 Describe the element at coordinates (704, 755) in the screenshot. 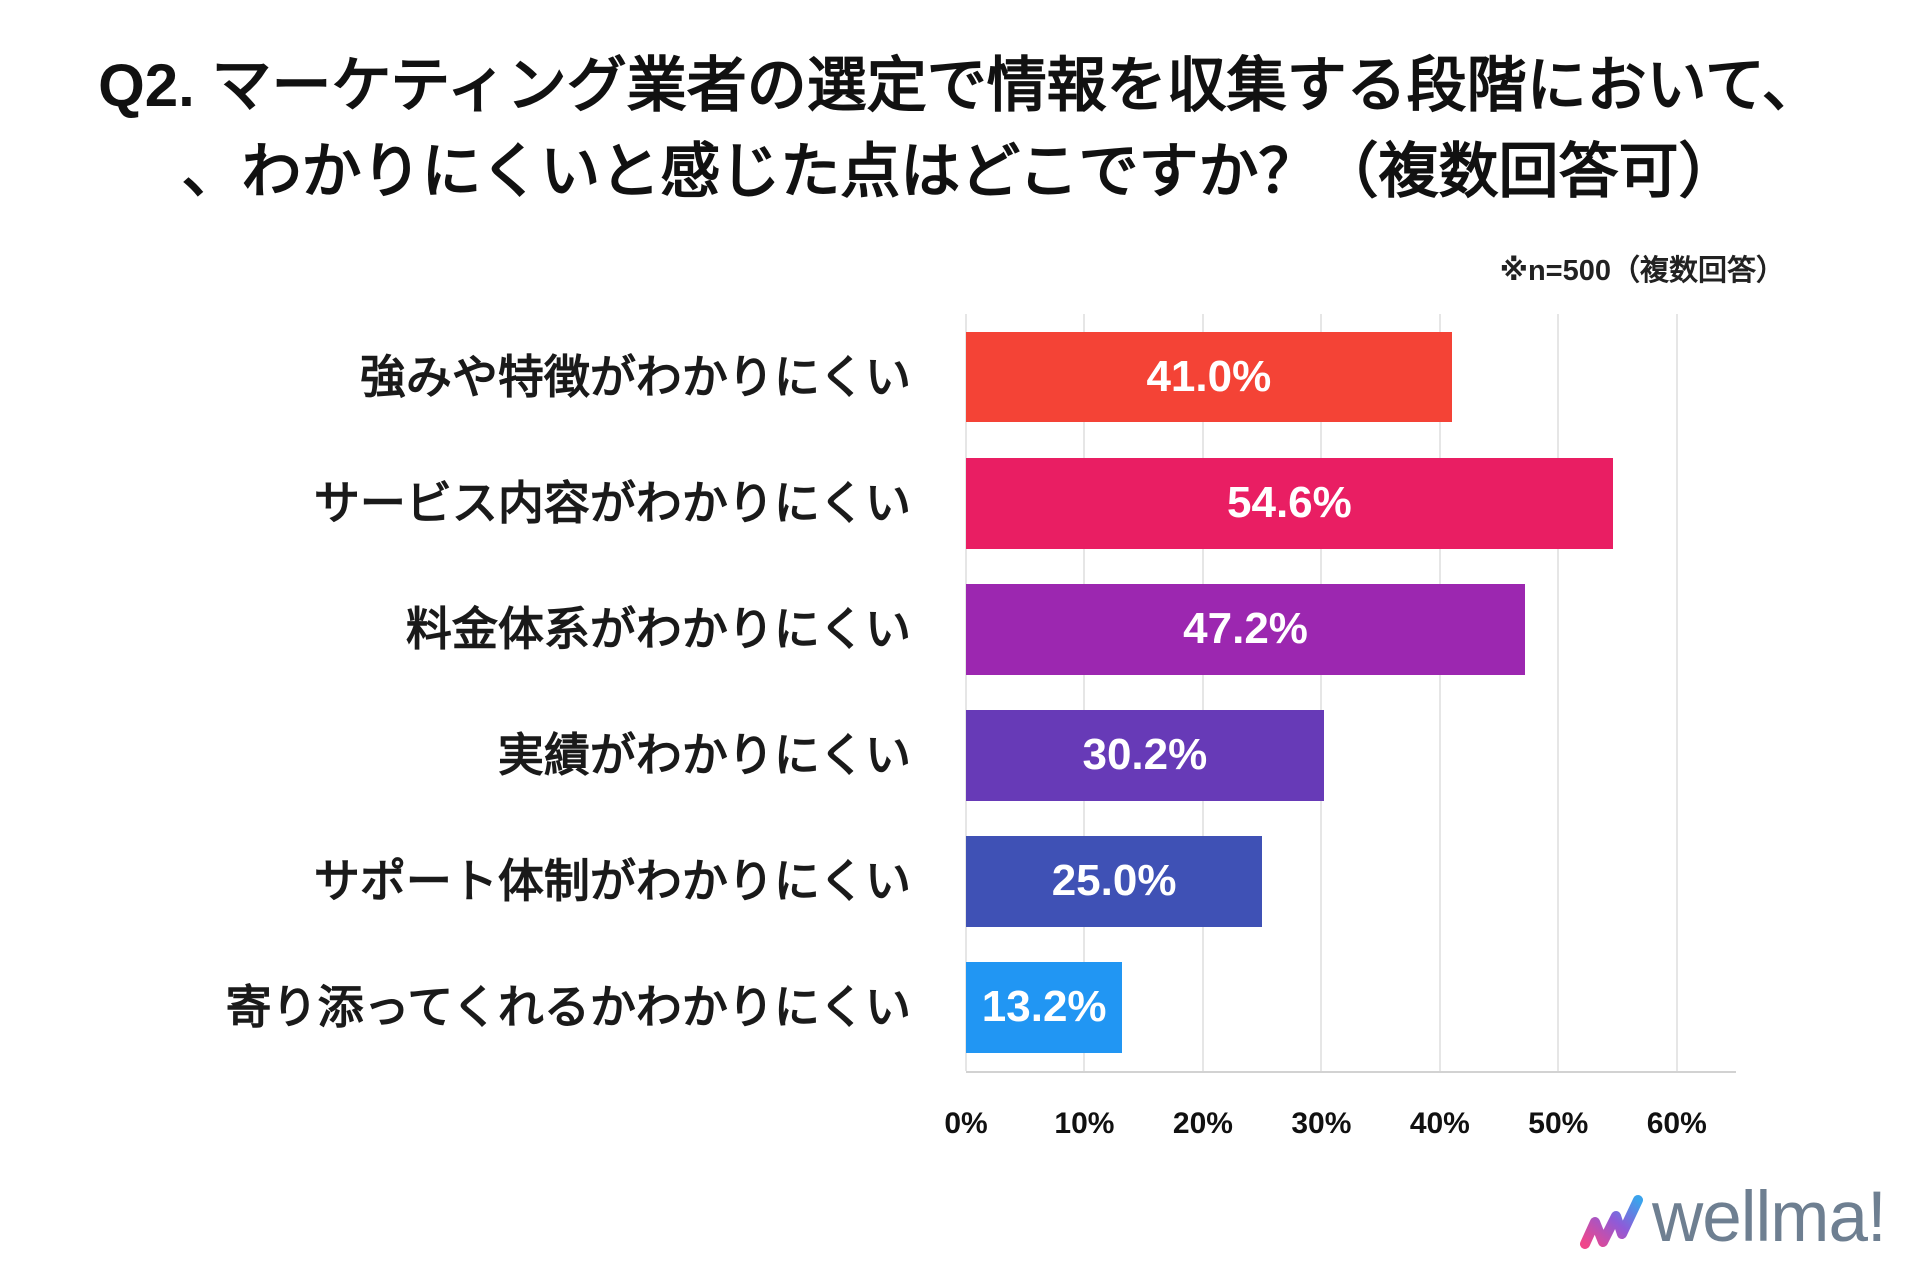

I see `category-label: 実績がわかりにくい` at that location.